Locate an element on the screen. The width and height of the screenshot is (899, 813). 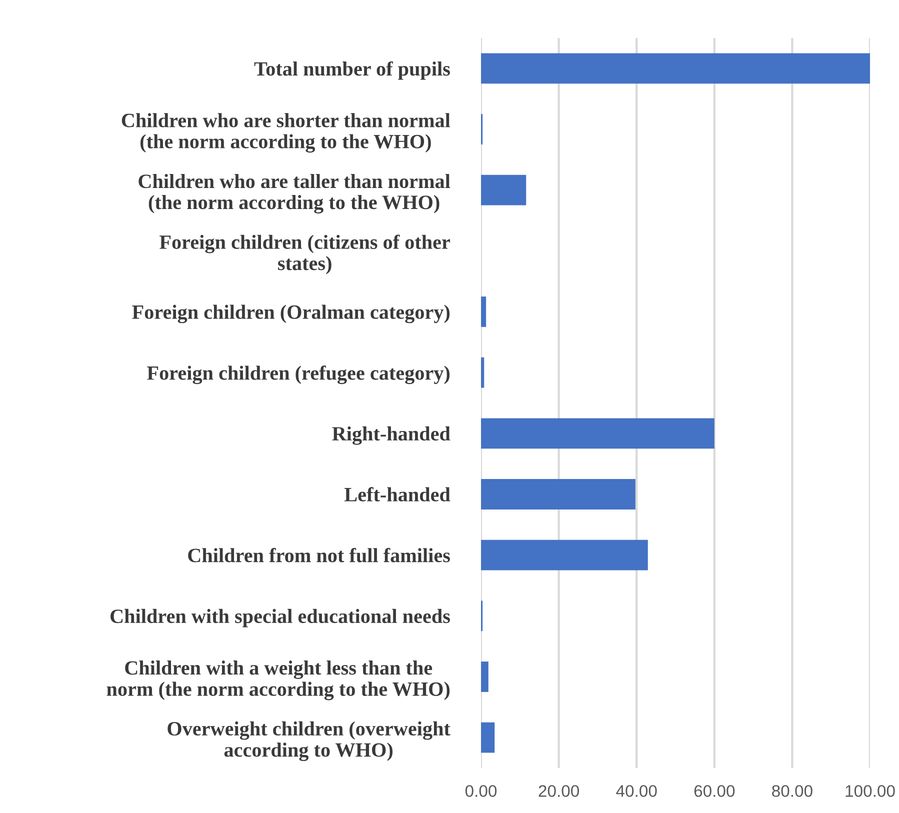
x-tick-label: 60.00 is located at coordinates (714, 791).